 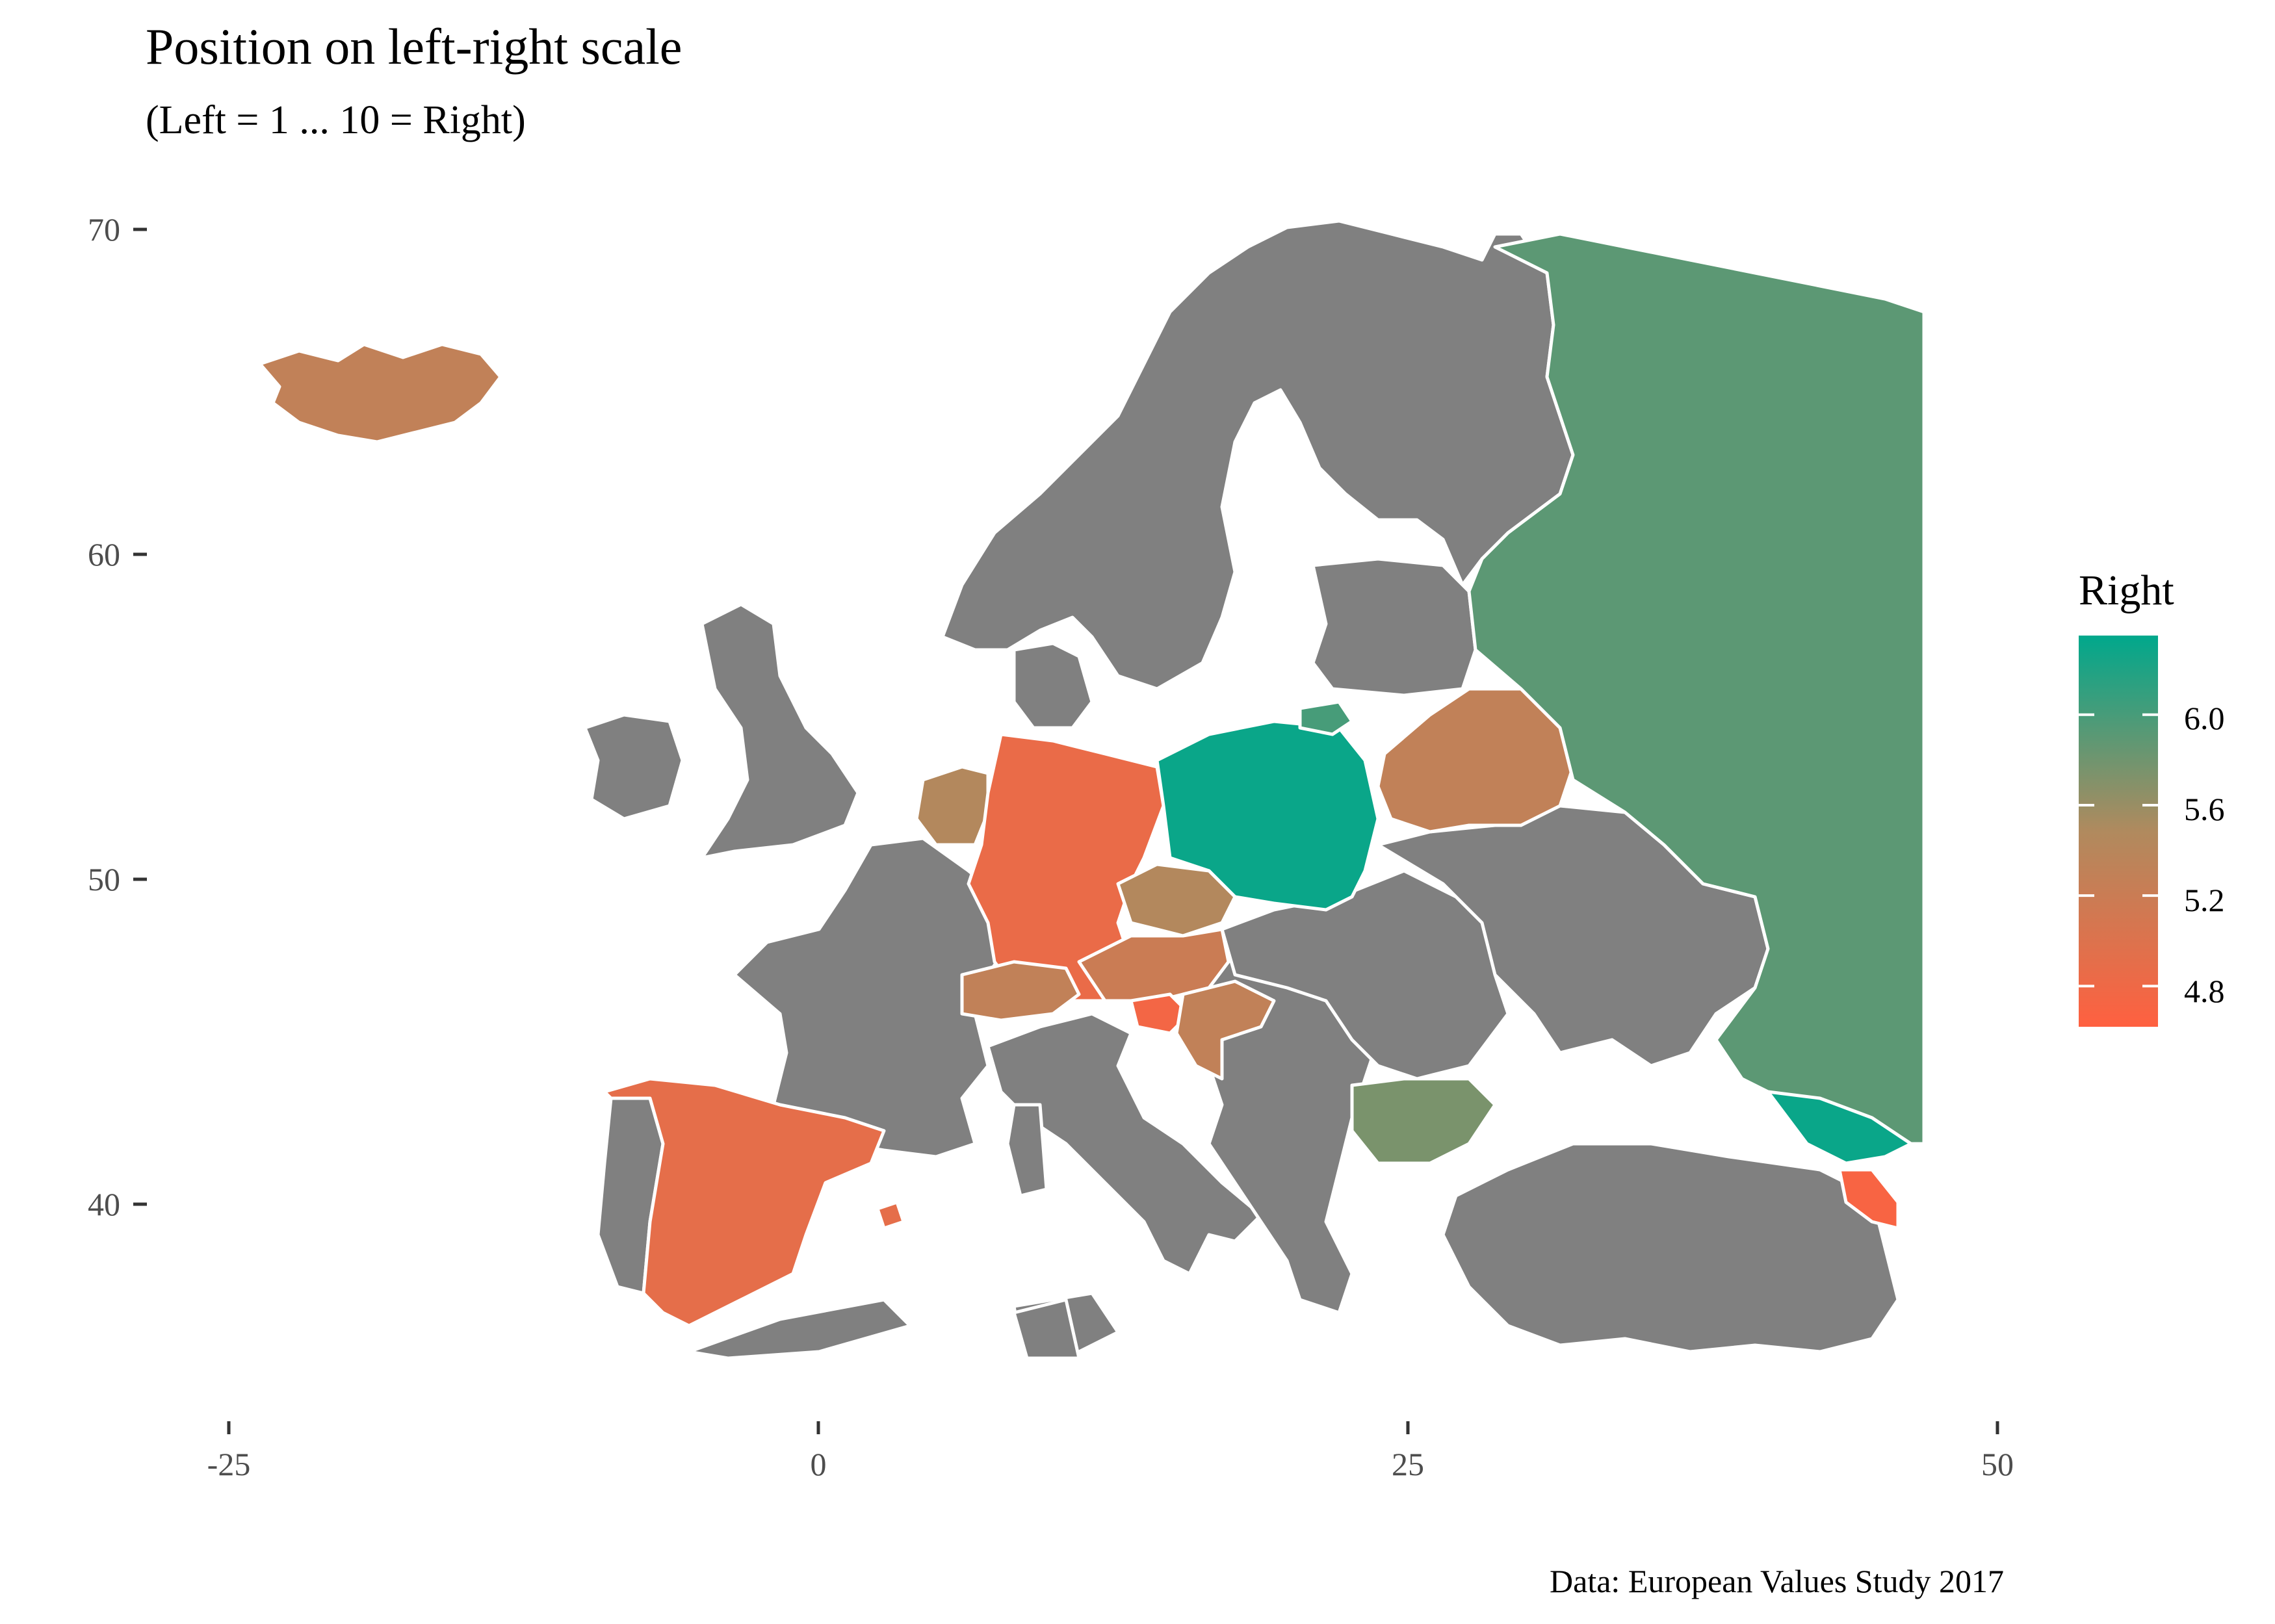 What do you see at coordinates (1267, 815) in the screenshot?
I see `country-poland` at bounding box center [1267, 815].